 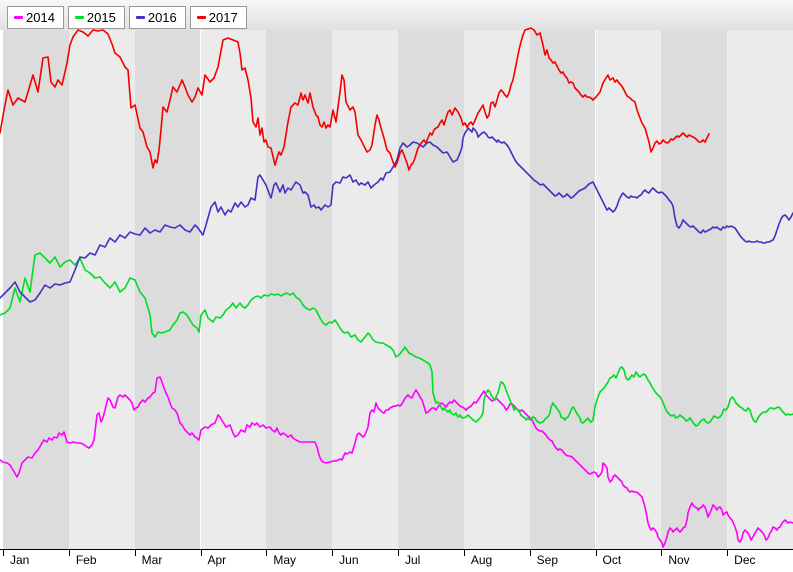 What do you see at coordinates (101, 17) in the screenshot?
I see `legend-label-2015: 2015` at bounding box center [101, 17].